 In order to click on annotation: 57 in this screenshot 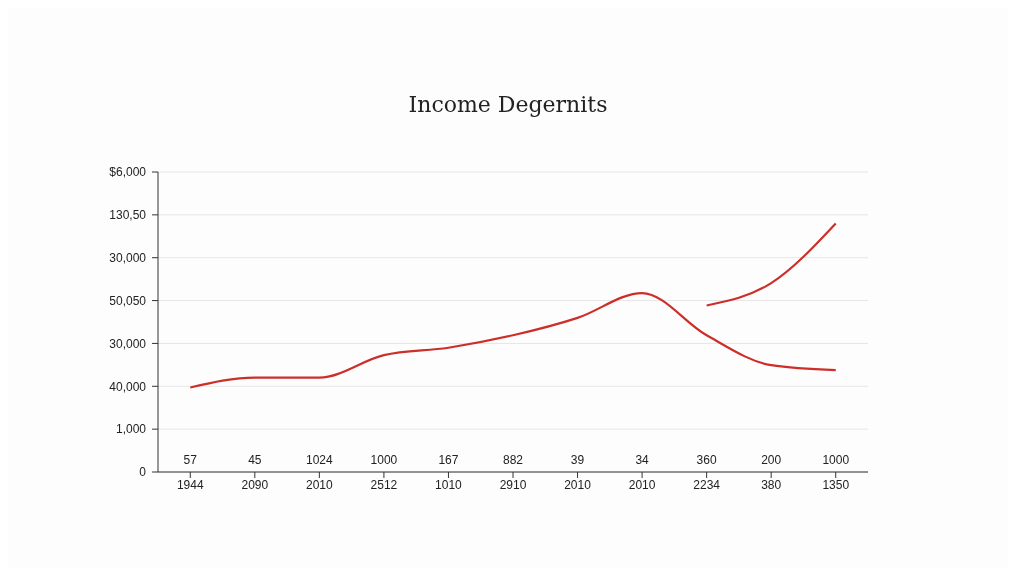, I will do `click(190, 460)`.